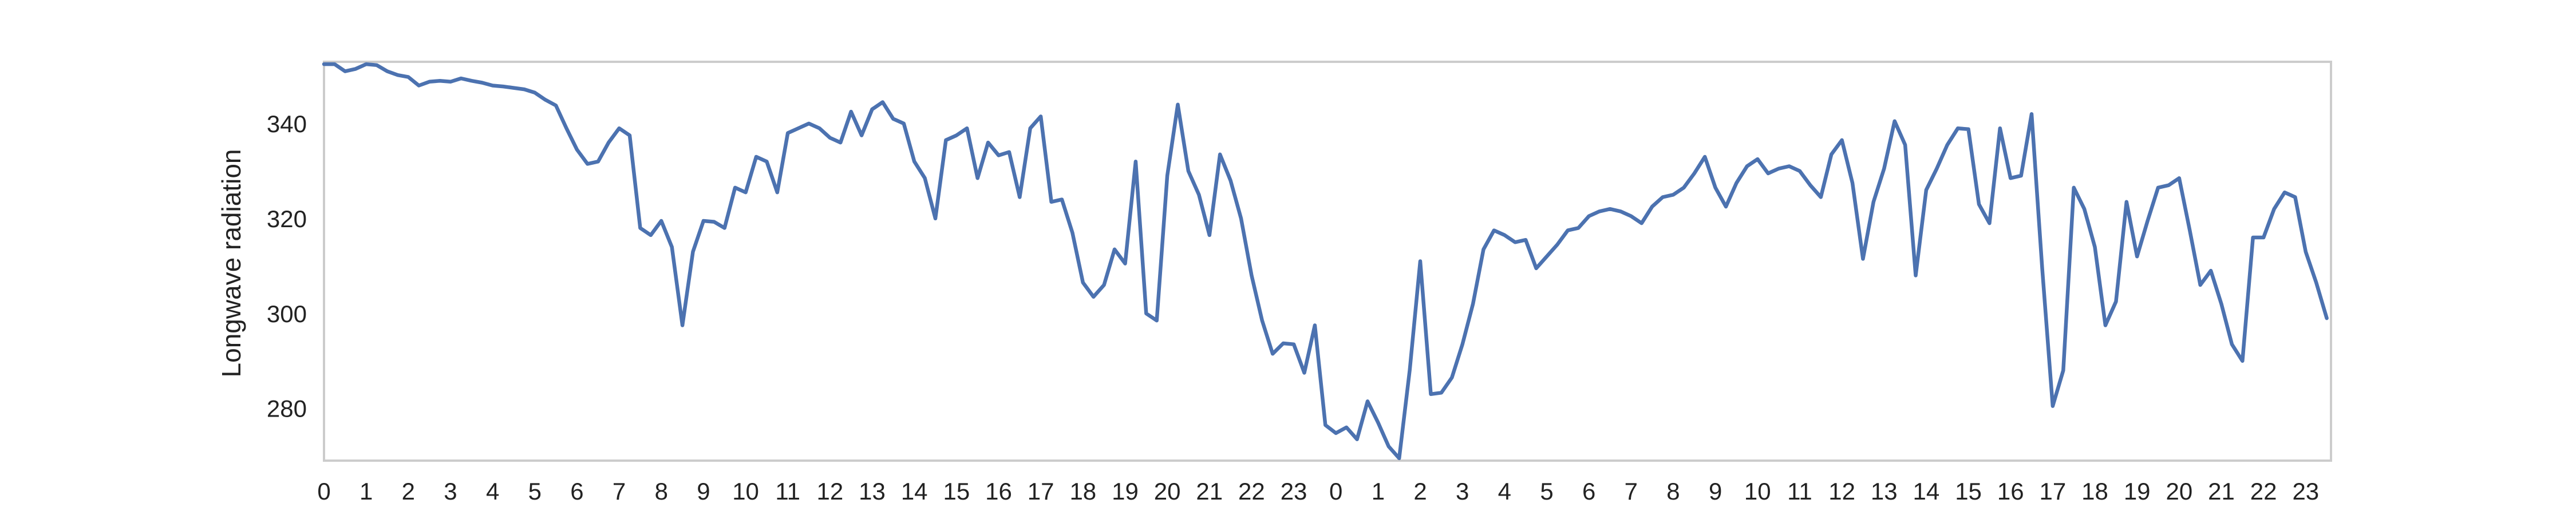 The width and height of the screenshot is (2576, 515). What do you see at coordinates (287, 408) in the screenshot?
I see `y-tick-label: 280` at bounding box center [287, 408].